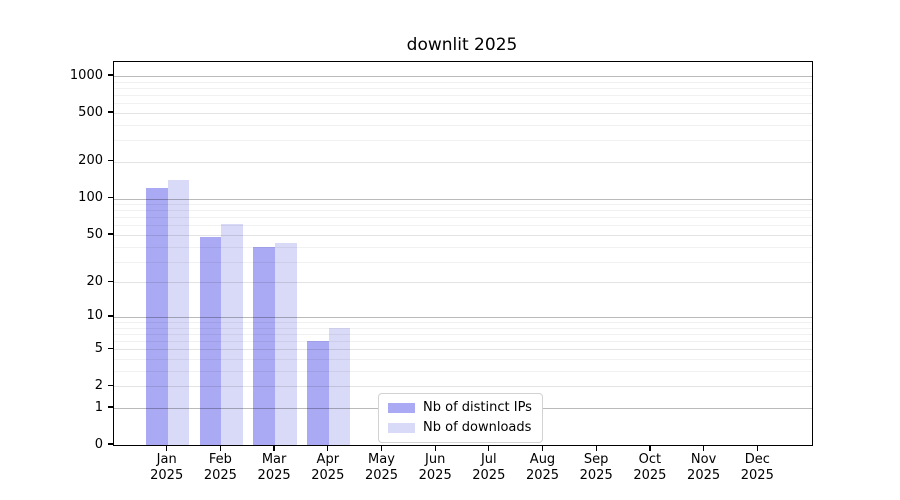 This screenshot has height=500, width=900. Describe the element at coordinates (477, 427) in the screenshot. I see `legend-label-downloads: Nb of downloads` at that location.